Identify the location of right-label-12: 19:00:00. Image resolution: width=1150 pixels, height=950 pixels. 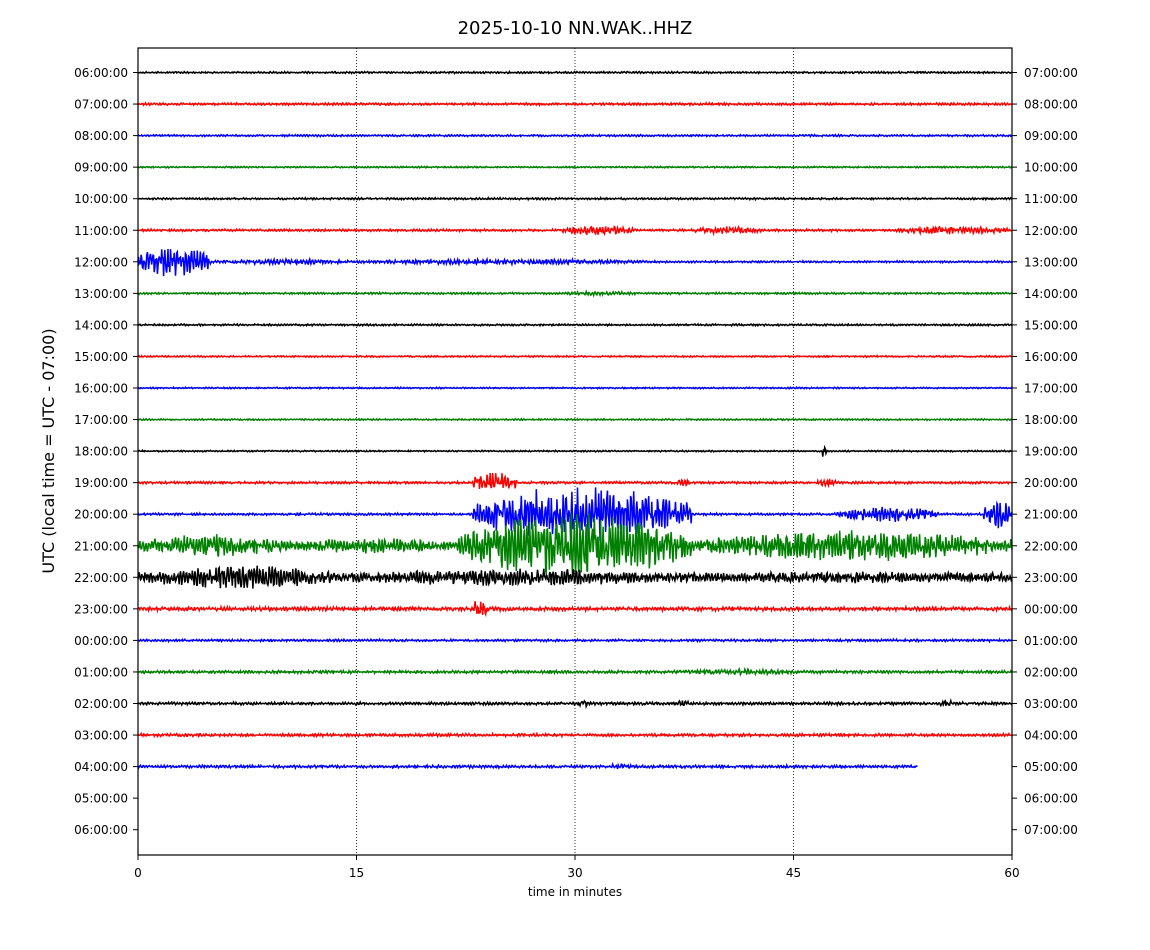
(1051, 452).